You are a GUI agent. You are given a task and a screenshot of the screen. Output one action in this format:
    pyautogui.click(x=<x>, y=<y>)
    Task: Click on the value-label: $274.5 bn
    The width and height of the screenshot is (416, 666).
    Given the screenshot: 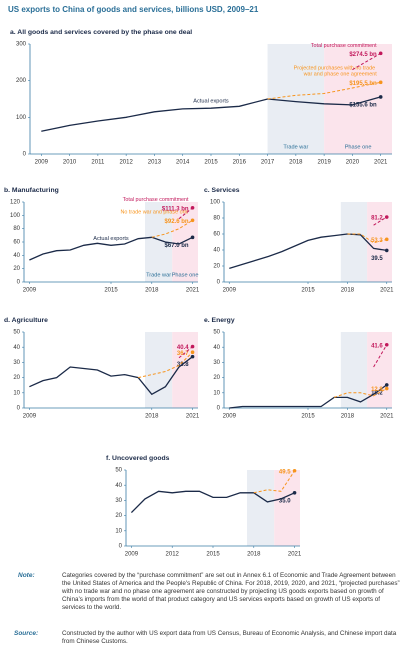 What is the action you would take?
    pyautogui.click(x=363, y=55)
    